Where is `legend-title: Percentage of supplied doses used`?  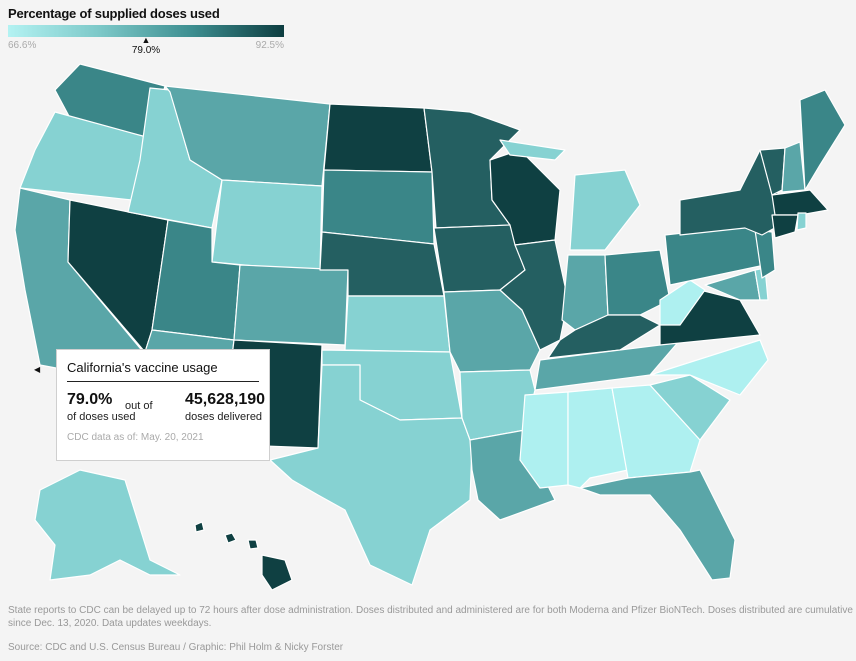
legend-title: Percentage of supplied doses used is located at coordinates (114, 13).